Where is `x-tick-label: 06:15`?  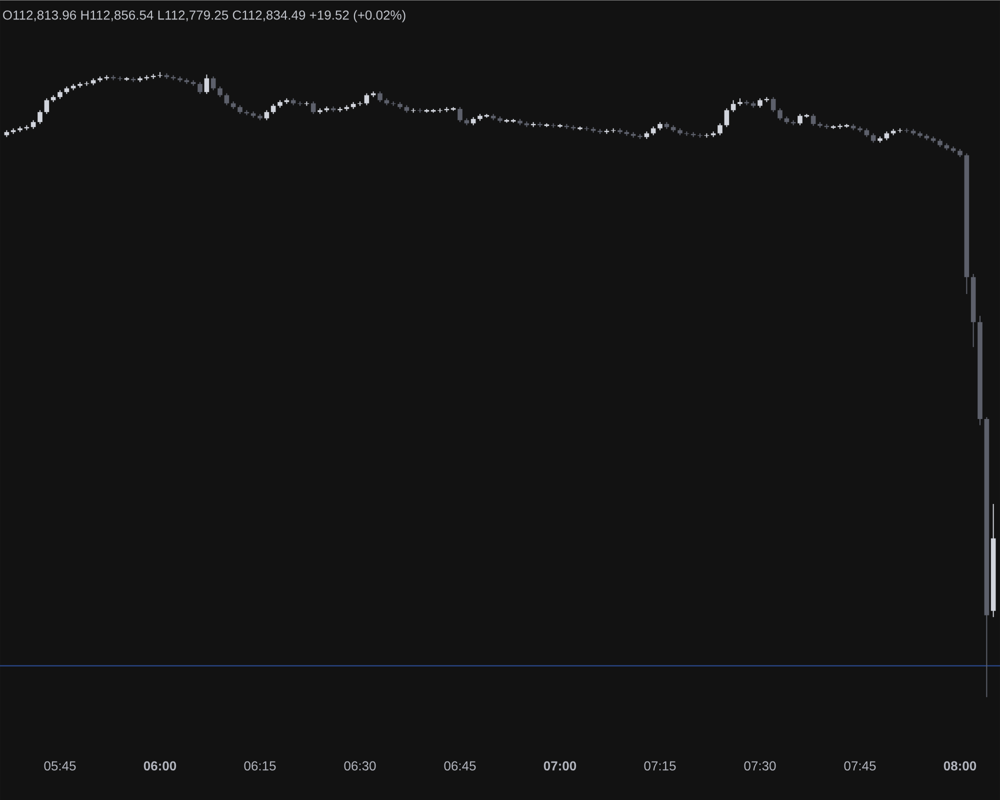 x-tick-label: 06:15 is located at coordinates (260, 765).